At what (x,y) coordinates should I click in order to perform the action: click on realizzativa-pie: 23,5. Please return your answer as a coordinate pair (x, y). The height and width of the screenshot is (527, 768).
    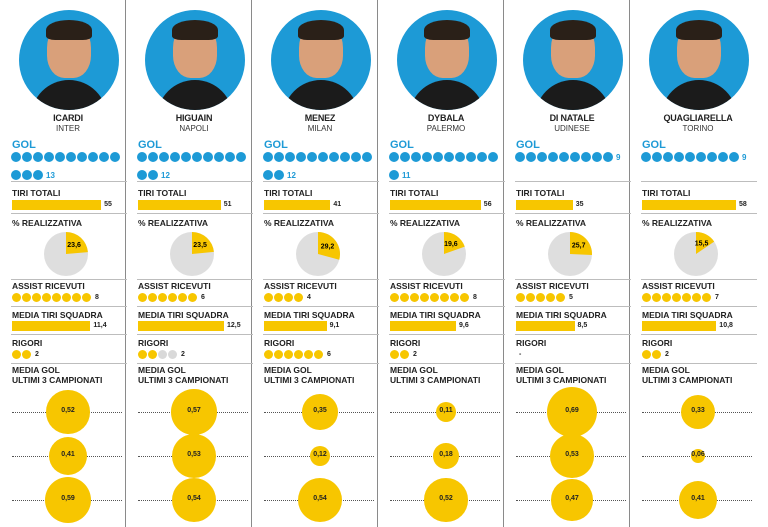
    Looking at the image, I should click on (192, 254).